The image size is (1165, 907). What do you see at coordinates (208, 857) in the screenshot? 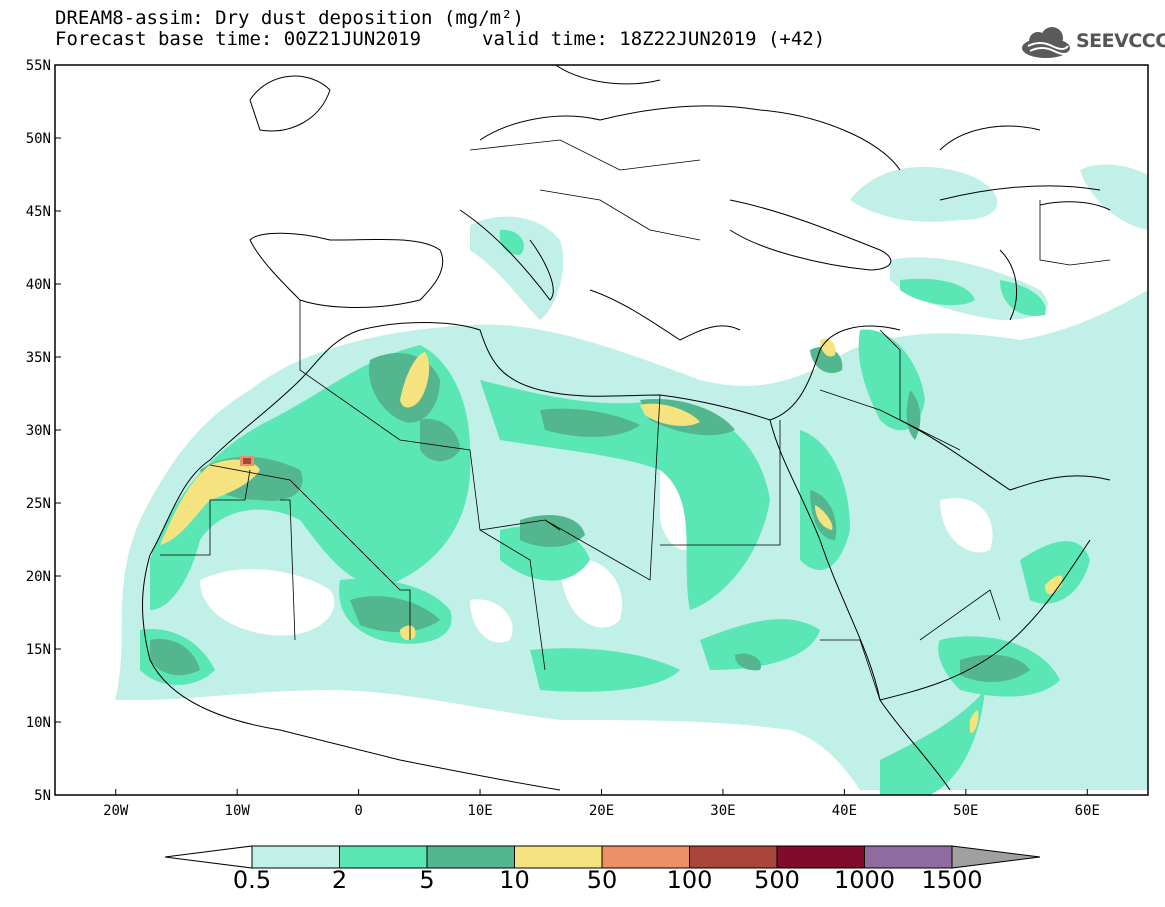
I see `colorbar-under-arrow` at bounding box center [208, 857].